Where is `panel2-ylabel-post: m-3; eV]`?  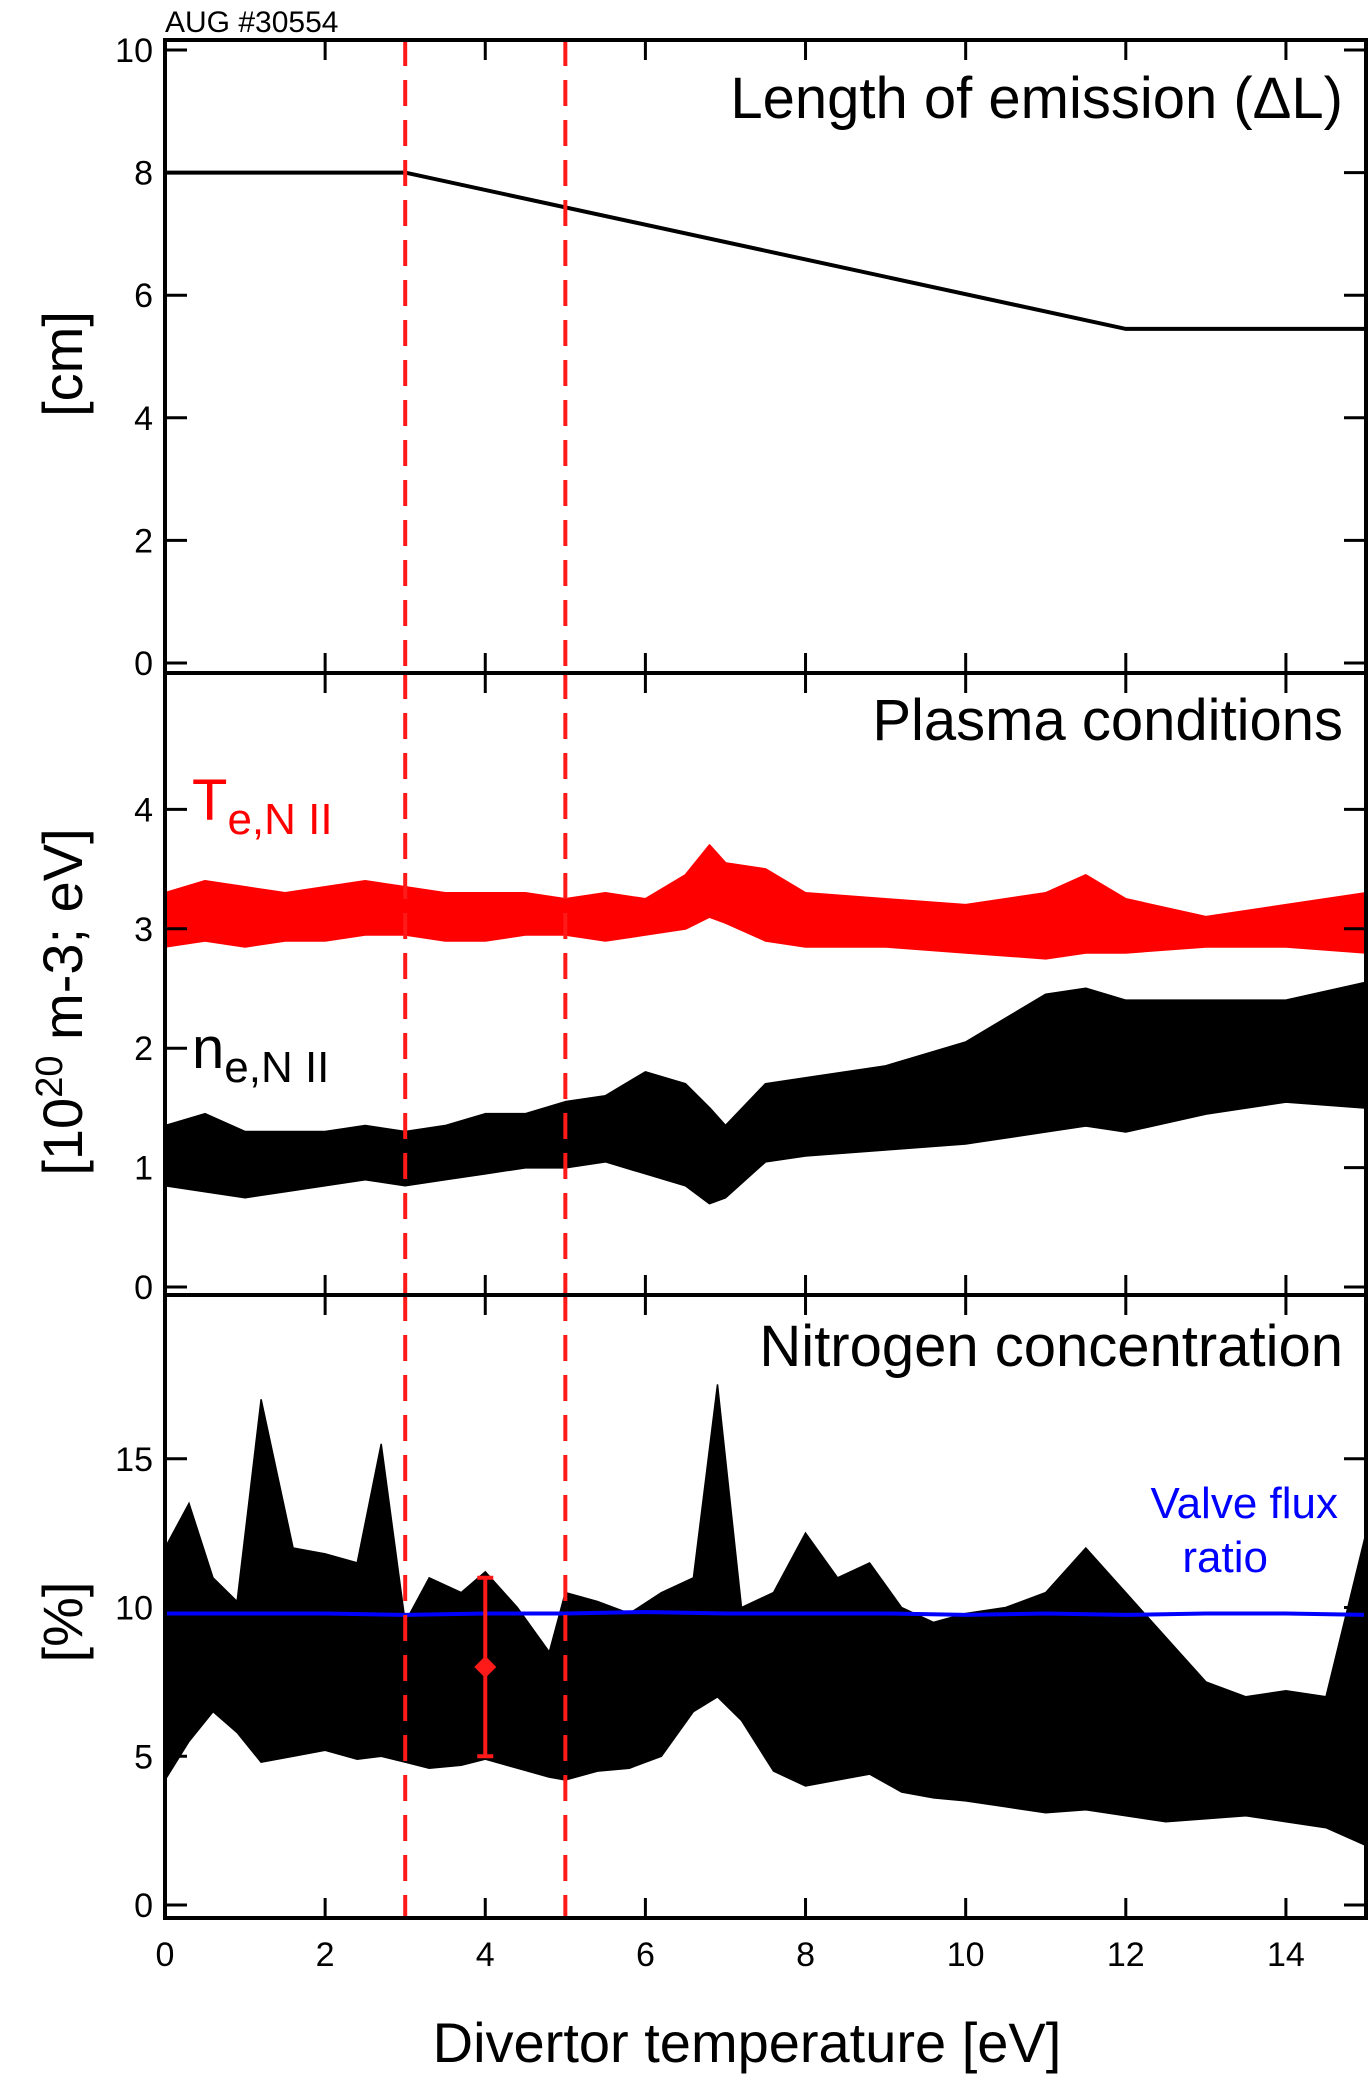 panel2-ylabel-post: m-3; eV] is located at coordinates (62, 941).